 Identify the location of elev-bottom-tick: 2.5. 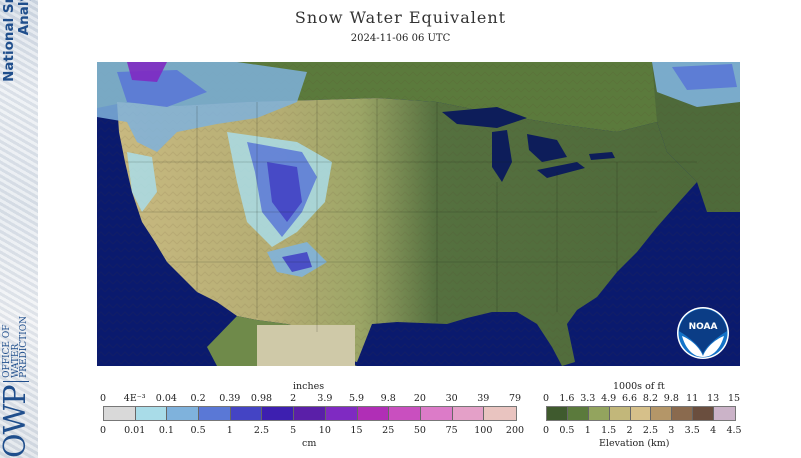
(650, 430).